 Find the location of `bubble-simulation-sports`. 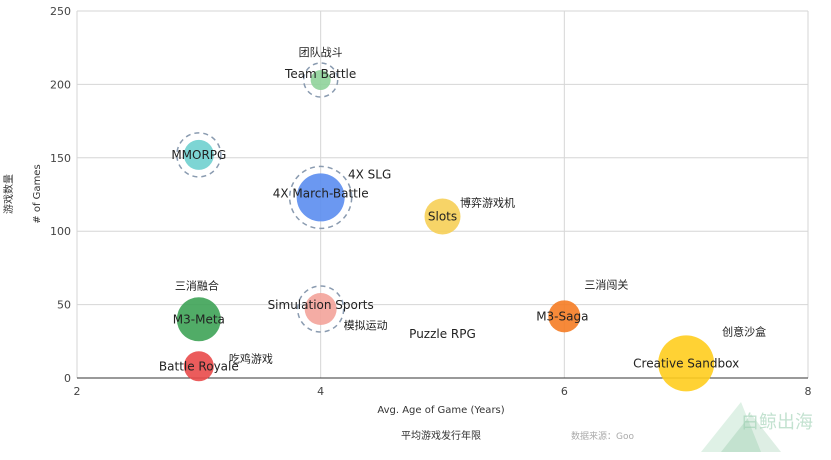

bubble-simulation-sports is located at coordinates (320, 309).